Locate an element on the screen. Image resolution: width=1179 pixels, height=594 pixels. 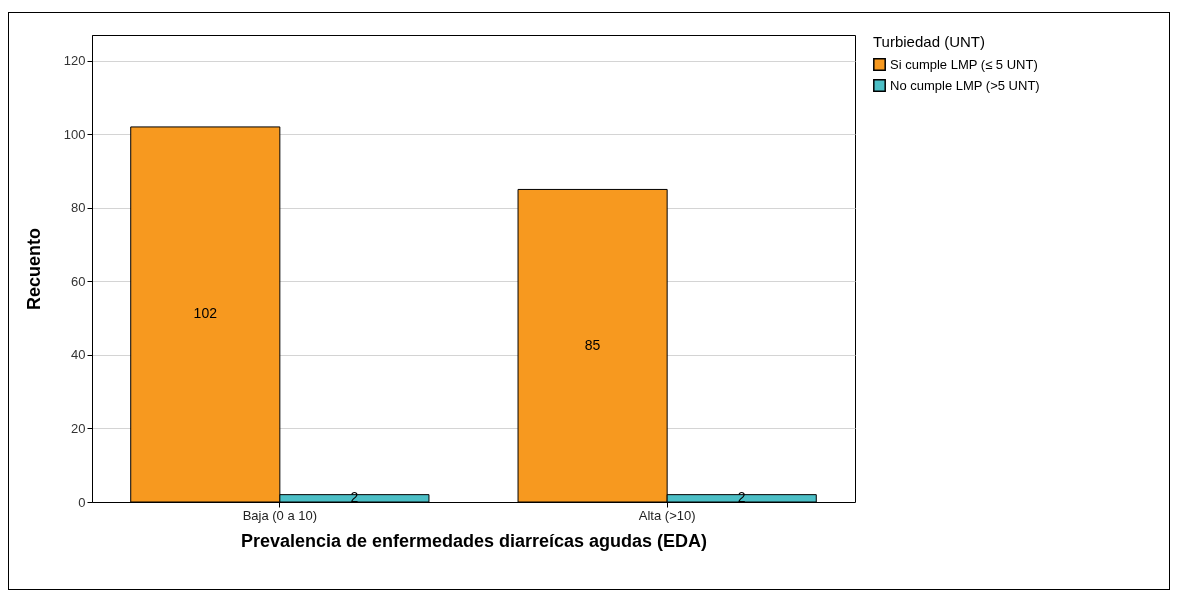
x-tick-label: Alta (>10) is located at coordinates (667, 515).